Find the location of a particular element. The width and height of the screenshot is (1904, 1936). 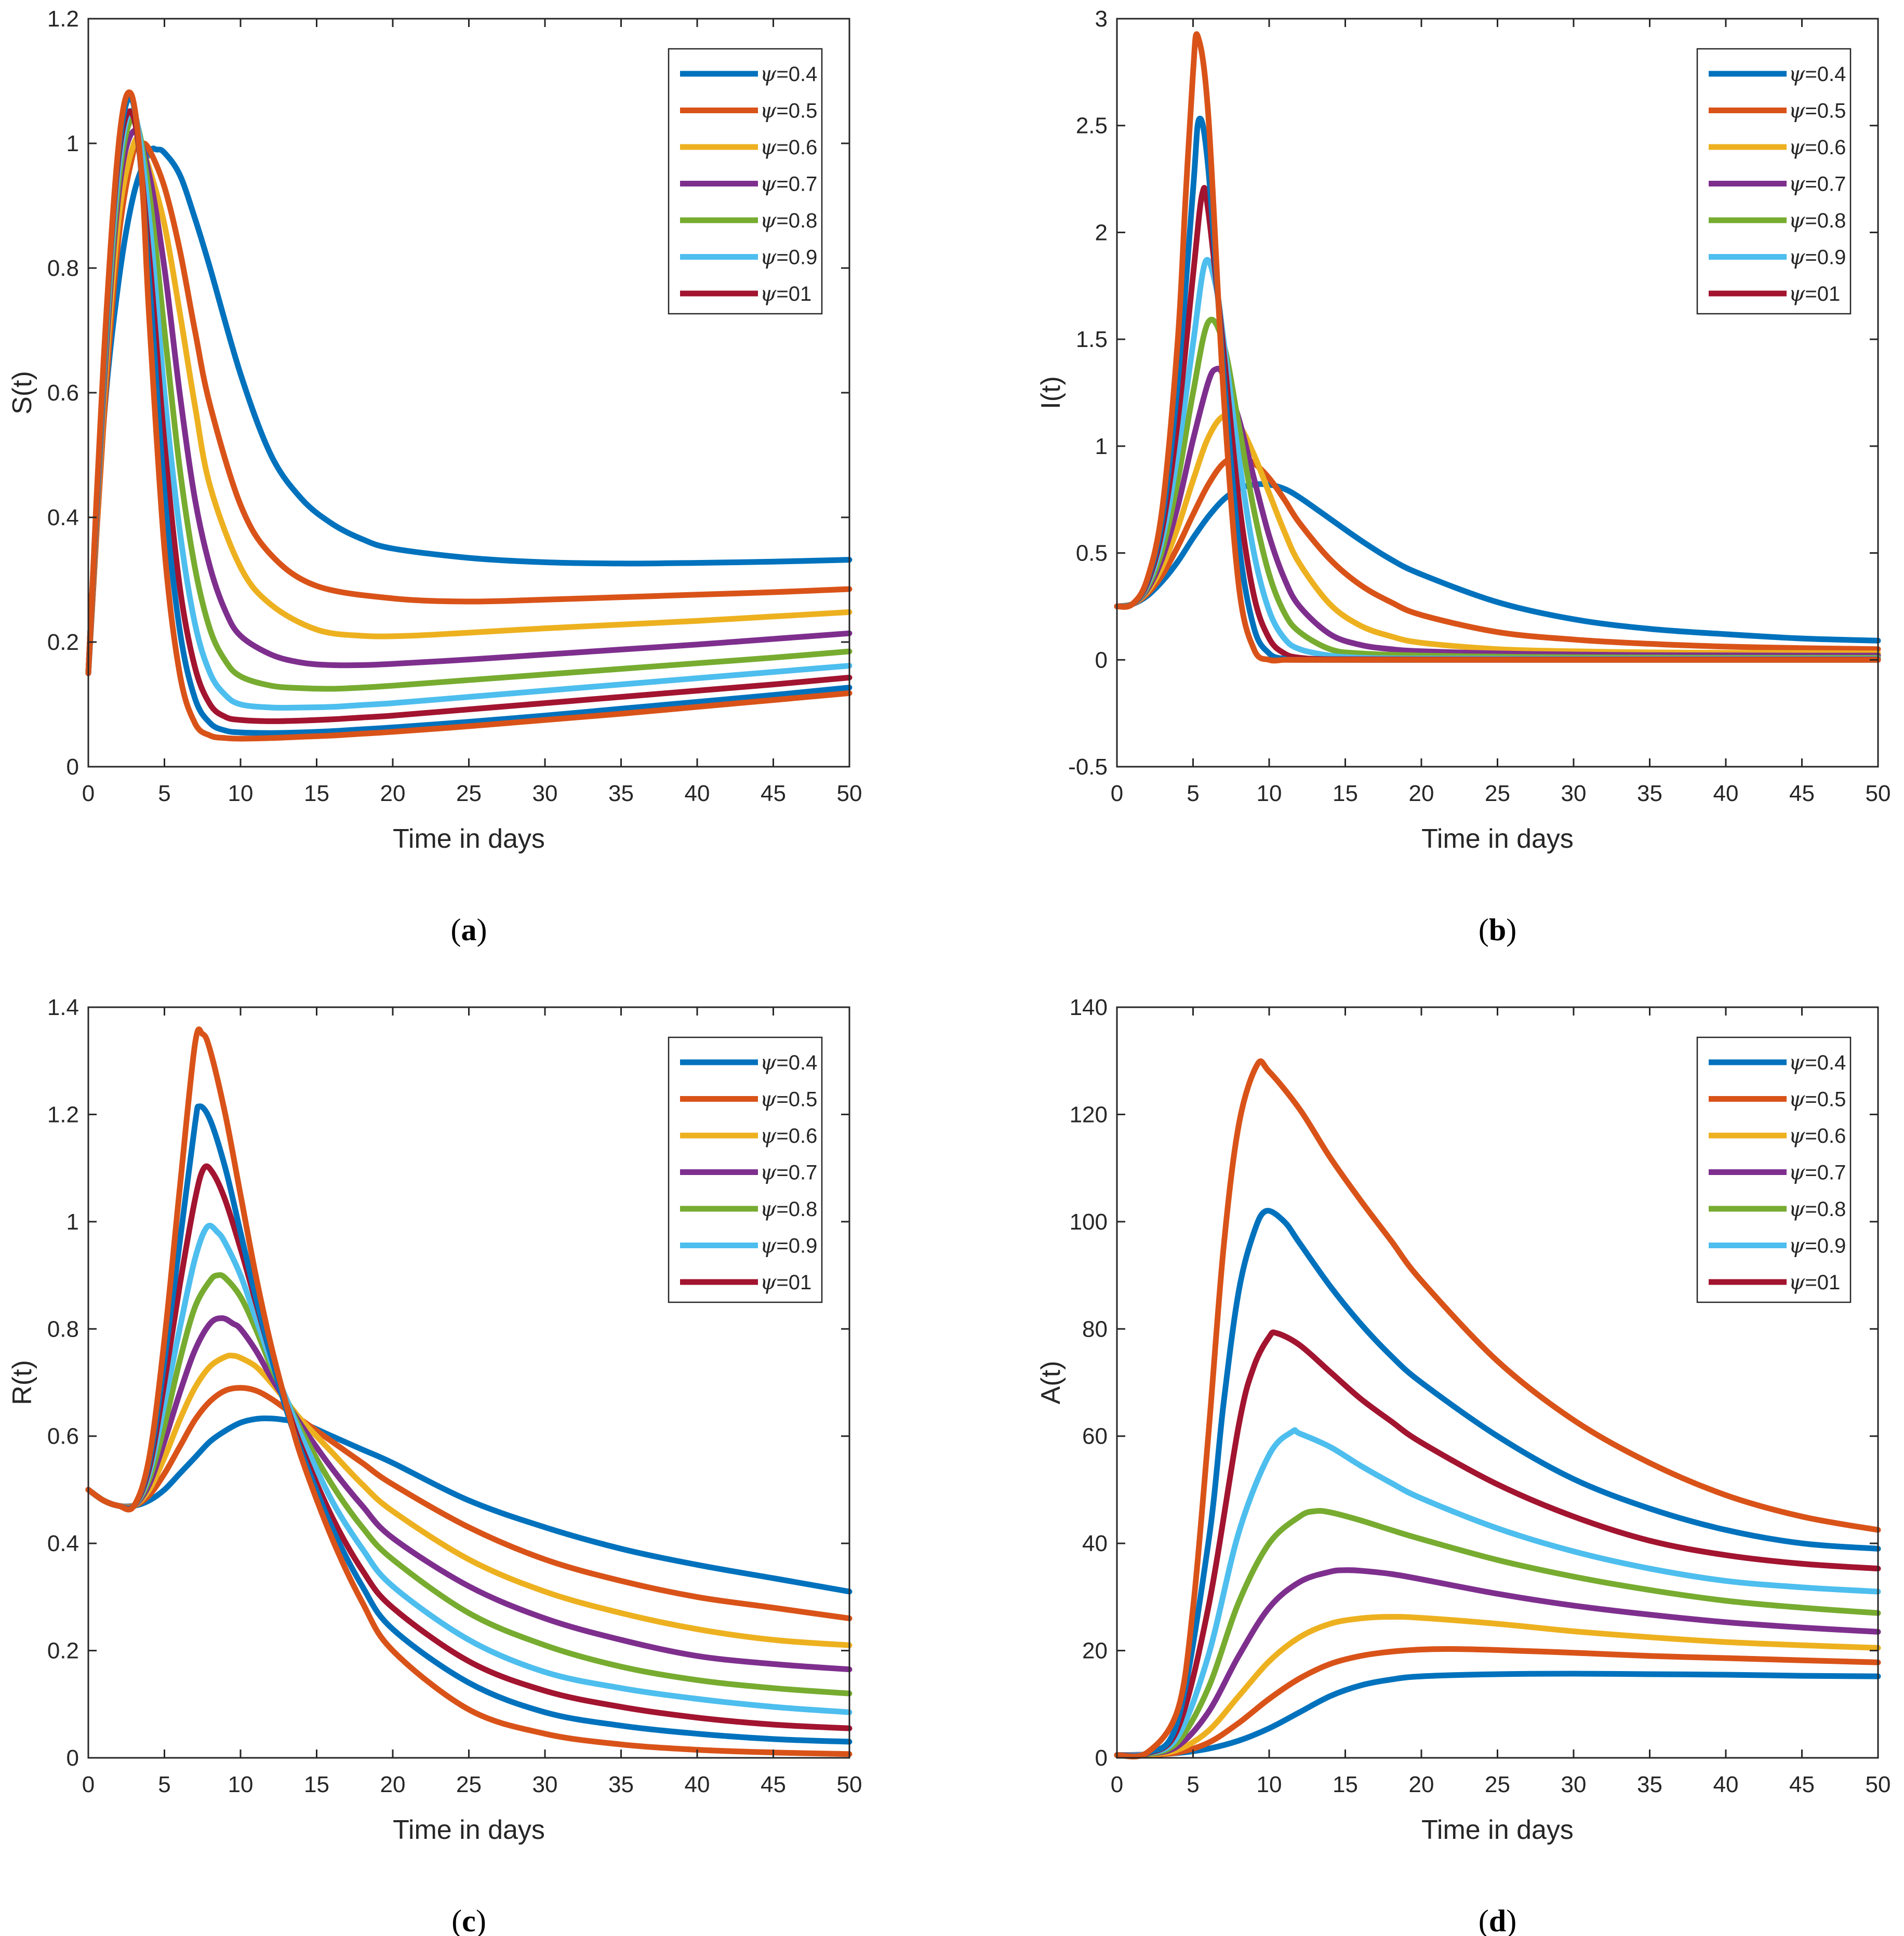

legend-value: =0.9 is located at coordinates (796, 257).